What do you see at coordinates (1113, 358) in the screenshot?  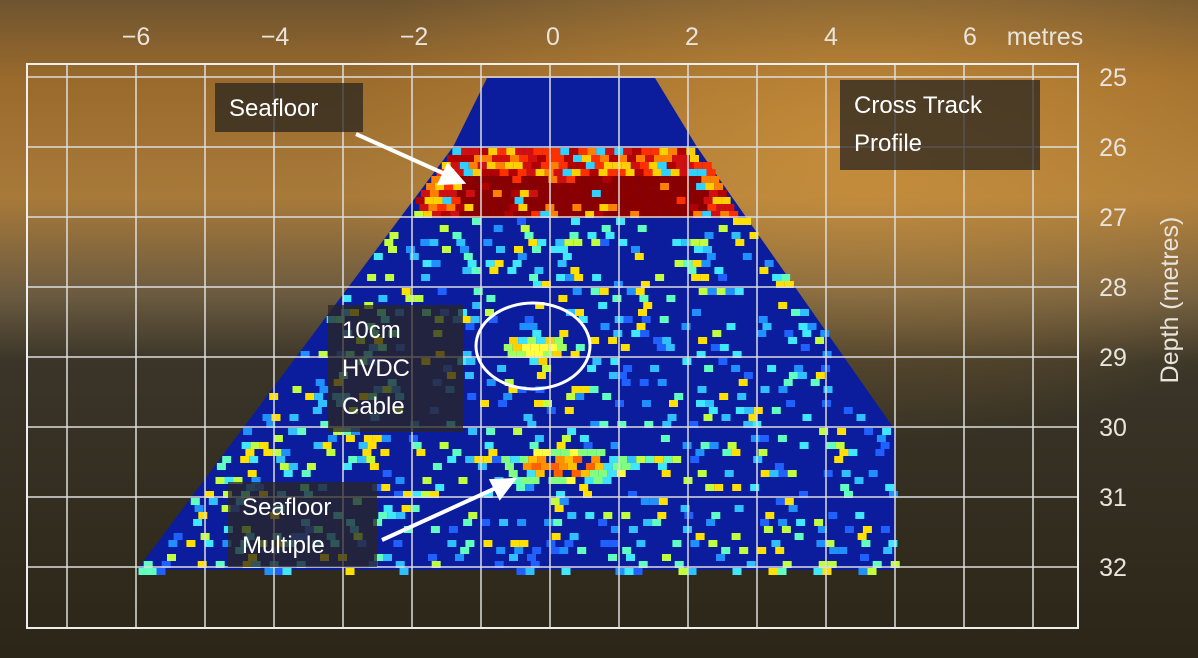 I see `y-tick-label: 29` at bounding box center [1113, 358].